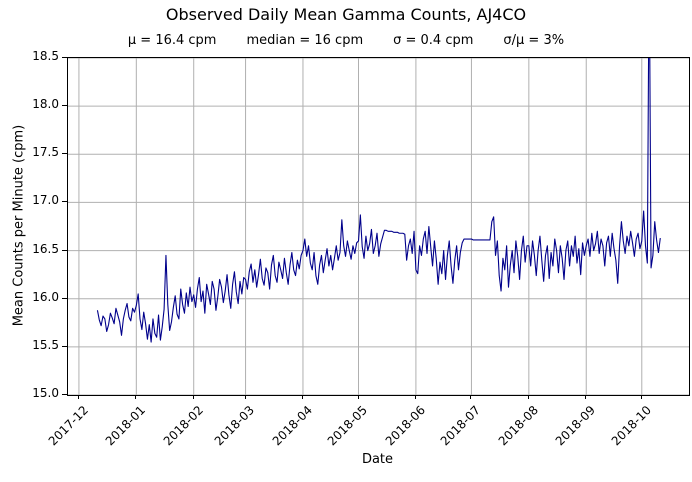  I want to click on x-tick-label-text: 2018-07, so click(460, 426).